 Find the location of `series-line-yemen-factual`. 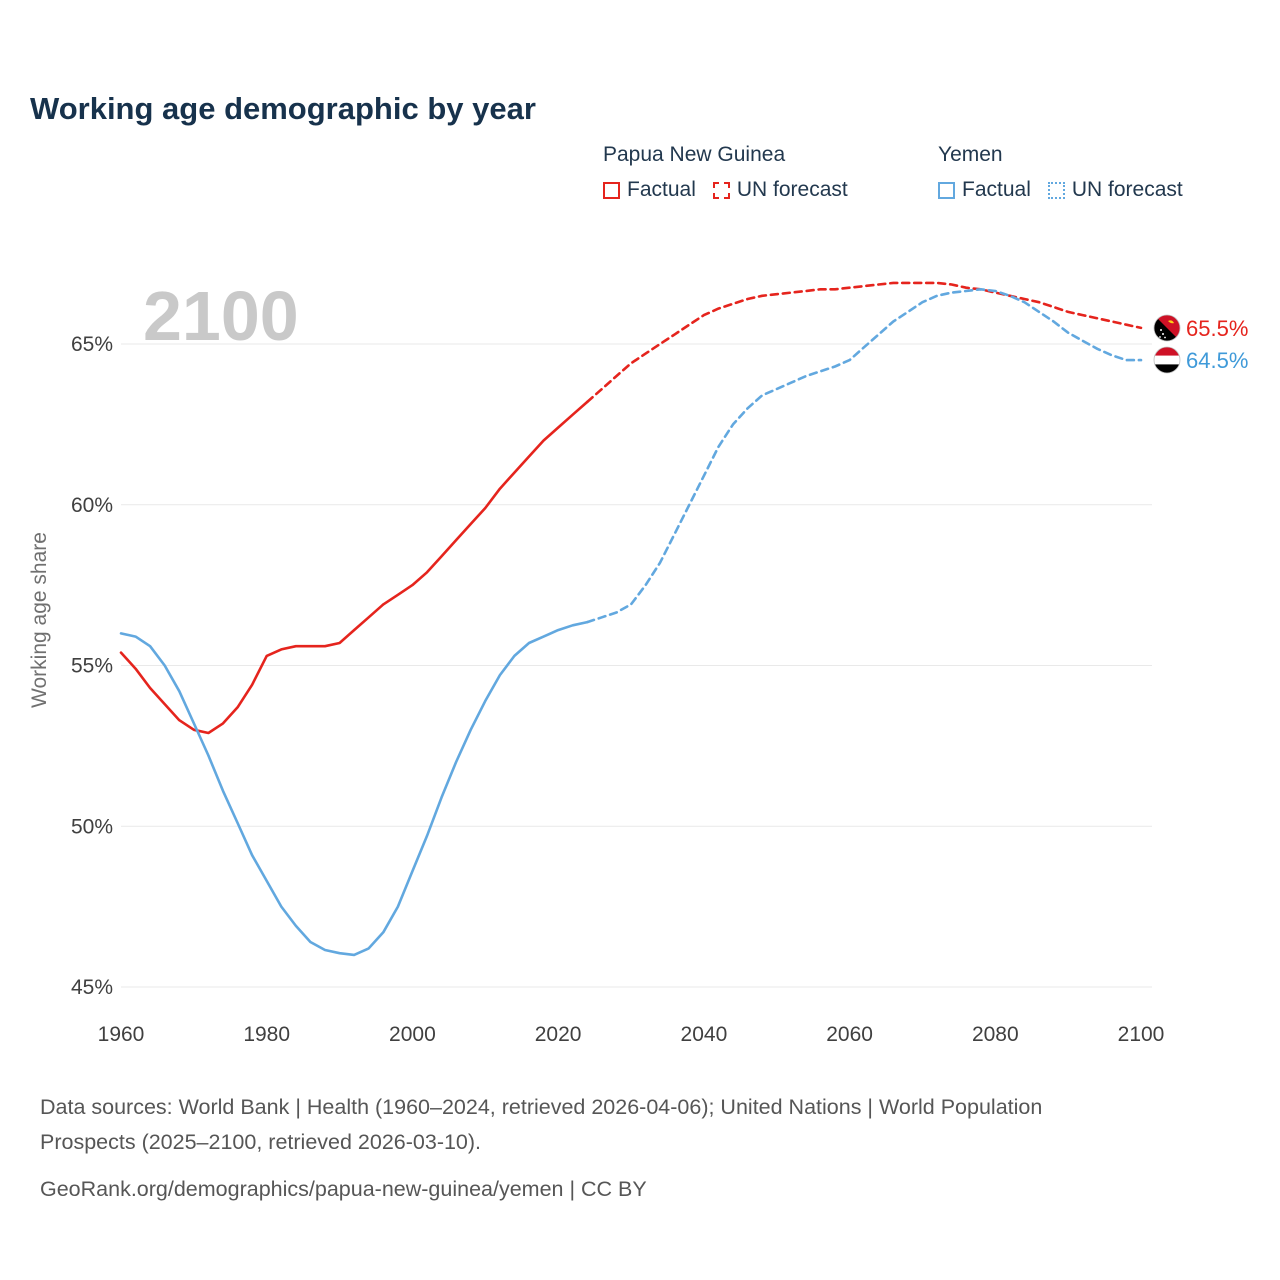

series-line-yemen-factual is located at coordinates (354, 788).